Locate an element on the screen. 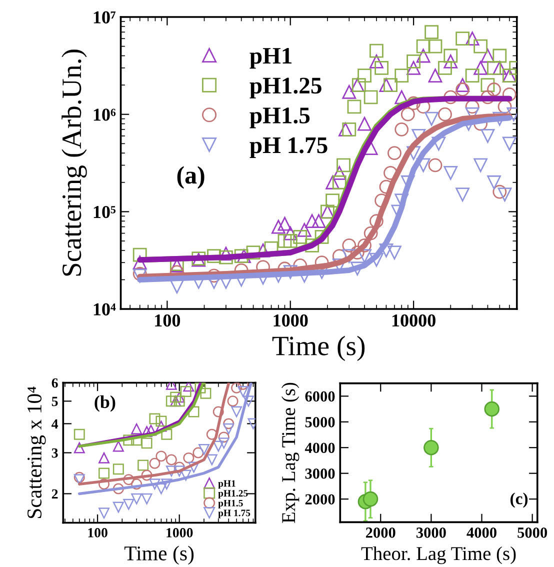 The width and height of the screenshot is (554, 567). x-tick-label: 4000 is located at coordinates (481, 533).